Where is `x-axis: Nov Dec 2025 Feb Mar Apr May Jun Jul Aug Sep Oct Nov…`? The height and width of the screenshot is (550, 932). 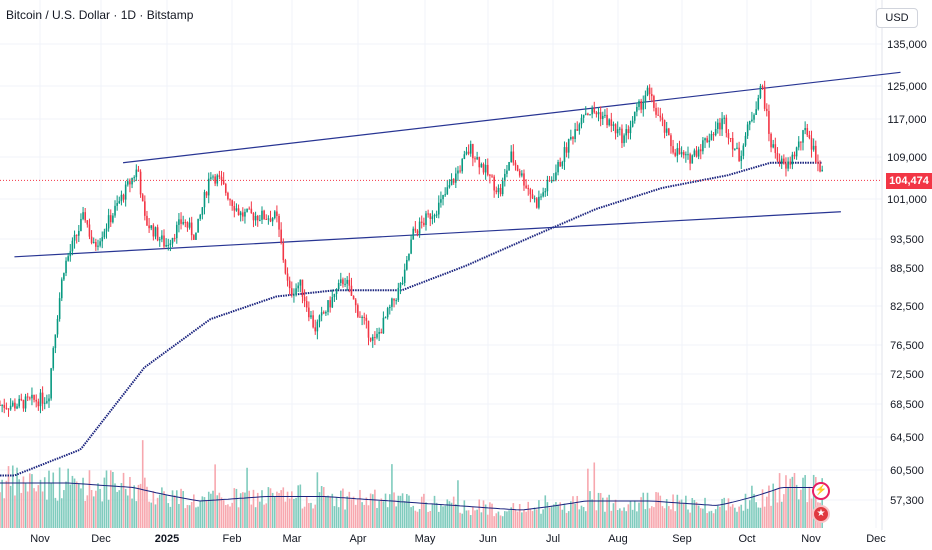
x-axis: Nov Dec 2025 Feb Mar Apr May Jun Jul Aug Sep Oct Nov… is located at coordinates (458, 539).